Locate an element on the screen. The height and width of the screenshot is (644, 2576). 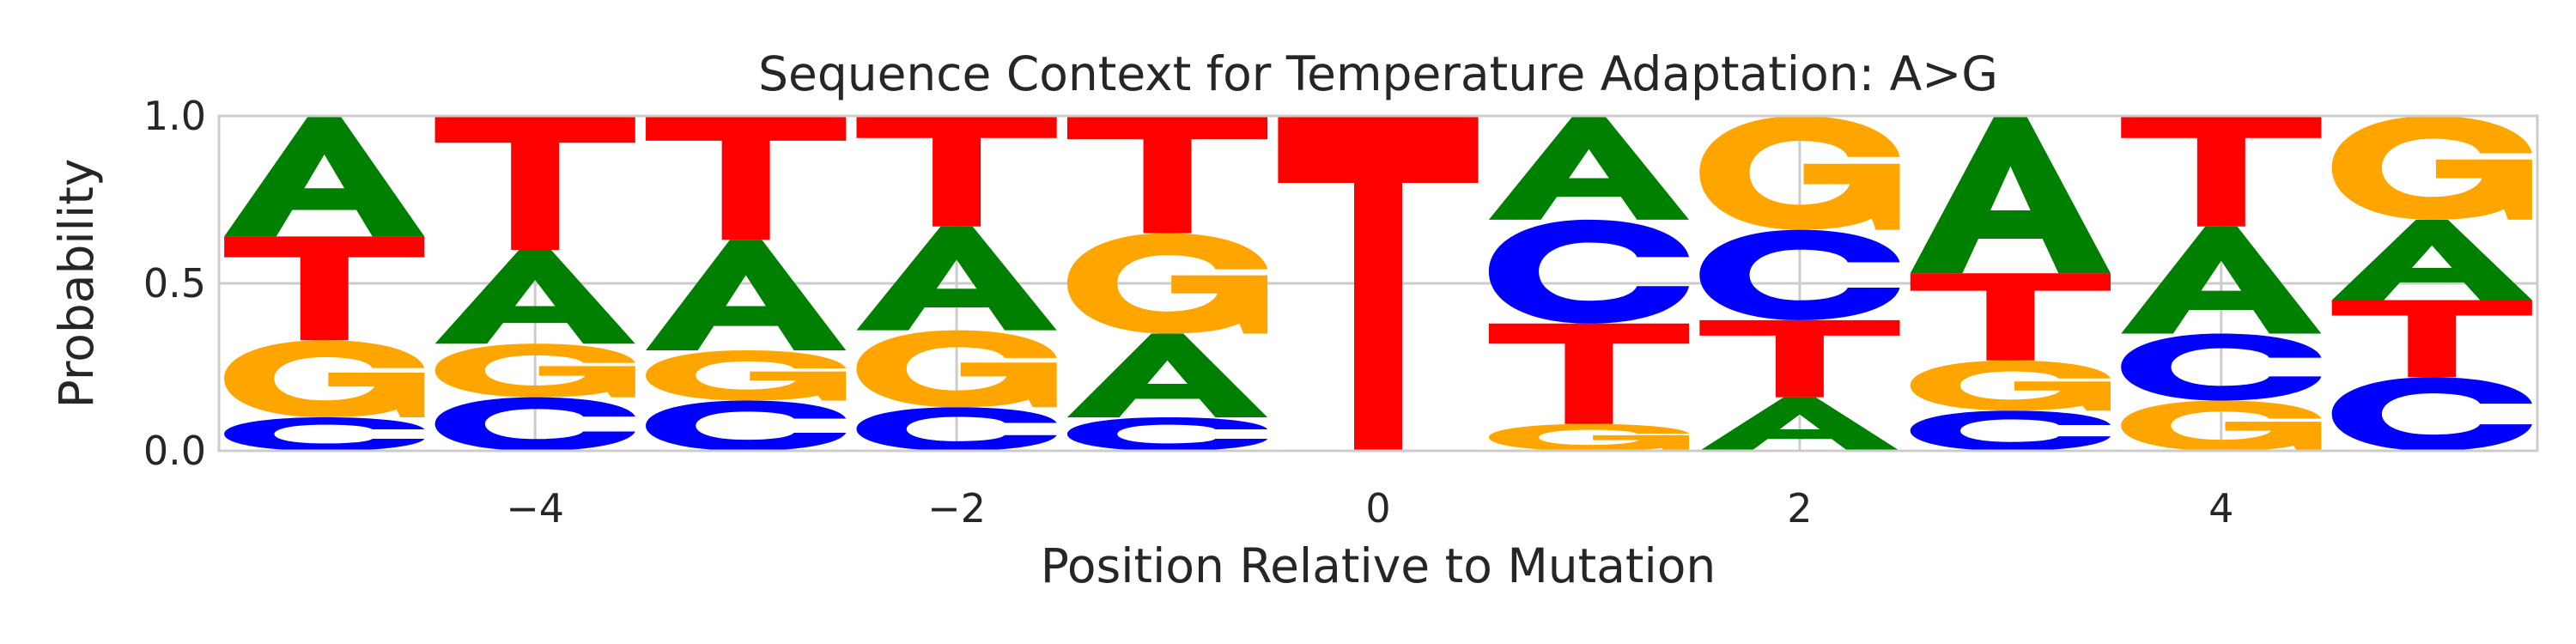
x-axis-ticks: −4 −2 0 2 4 is located at coordinates (1369, 508).